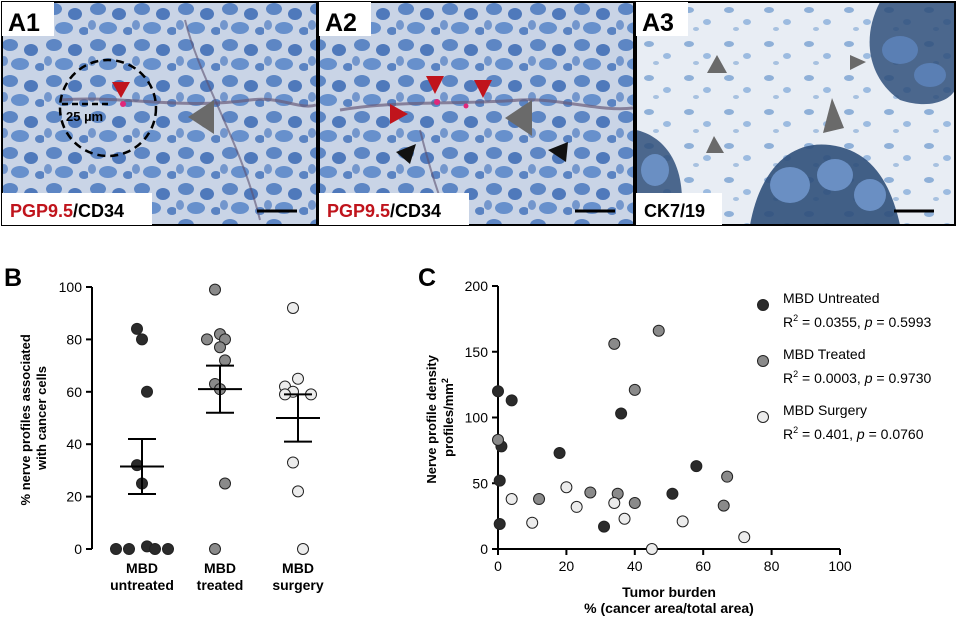  What do you see at coordinates (78, 549) in the screenshot?
I see `b-y-tick-label: 0` at bounding box center [78, 549].